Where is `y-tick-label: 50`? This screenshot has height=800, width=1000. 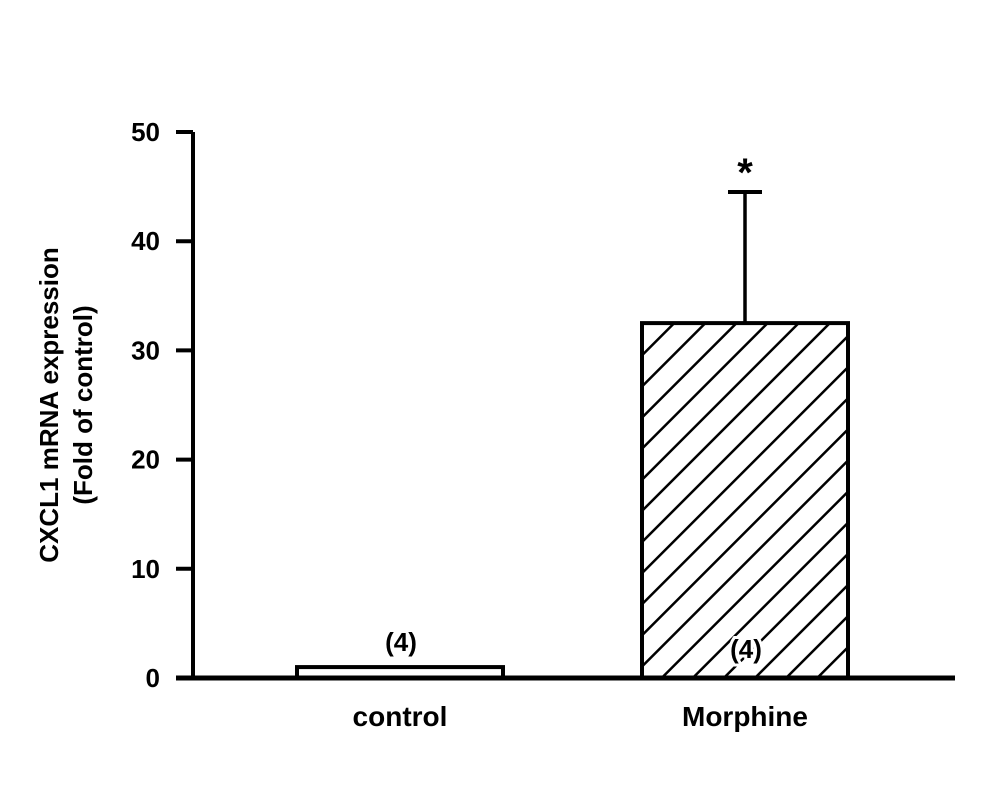 y-tick-label: 50 is located at coordinates (145, 132).